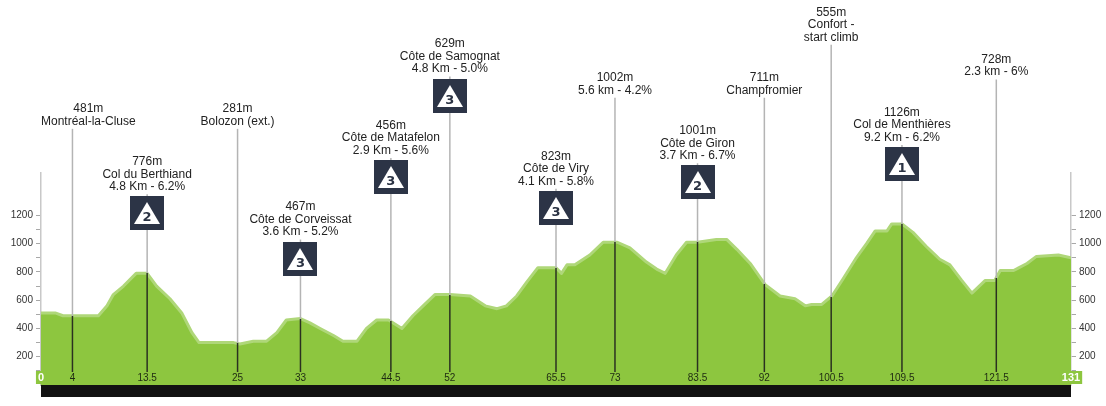  Describe the element at coordinates (764, 377) in the screenshot. I see `x-tick-label: 92` at that location.